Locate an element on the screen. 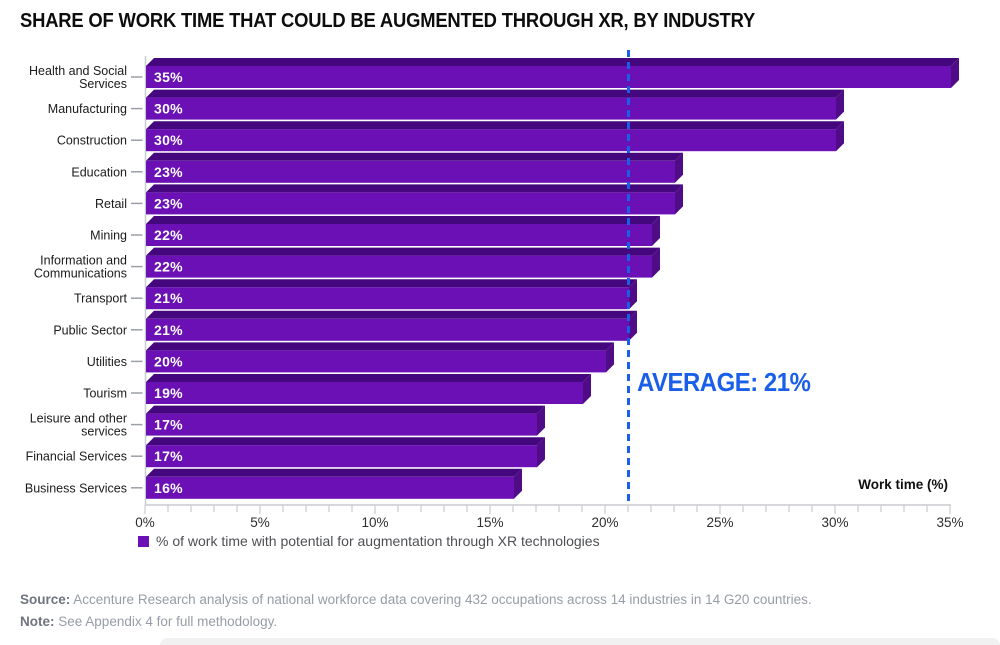 This screenshot has height=645, width=1000. category-label: services is located at coordinates (104, 432).